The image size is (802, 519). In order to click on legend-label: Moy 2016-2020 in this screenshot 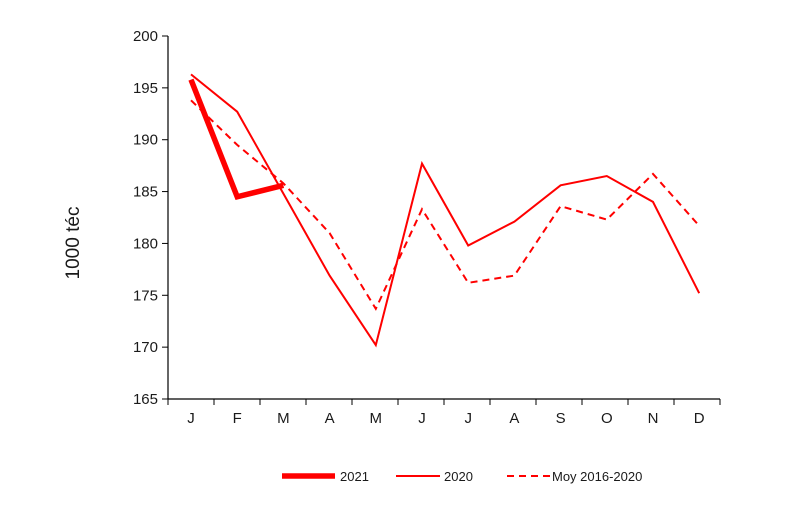, I will do `click(597, 476)`.